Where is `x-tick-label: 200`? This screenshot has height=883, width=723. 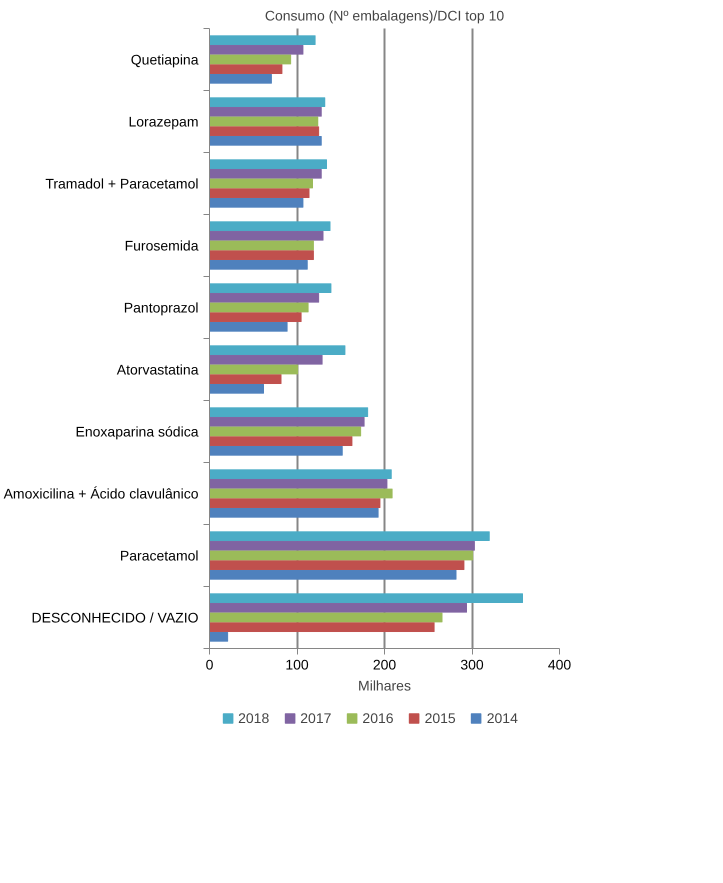
x-tick-label: 200 is located at coordinates (384, 664).